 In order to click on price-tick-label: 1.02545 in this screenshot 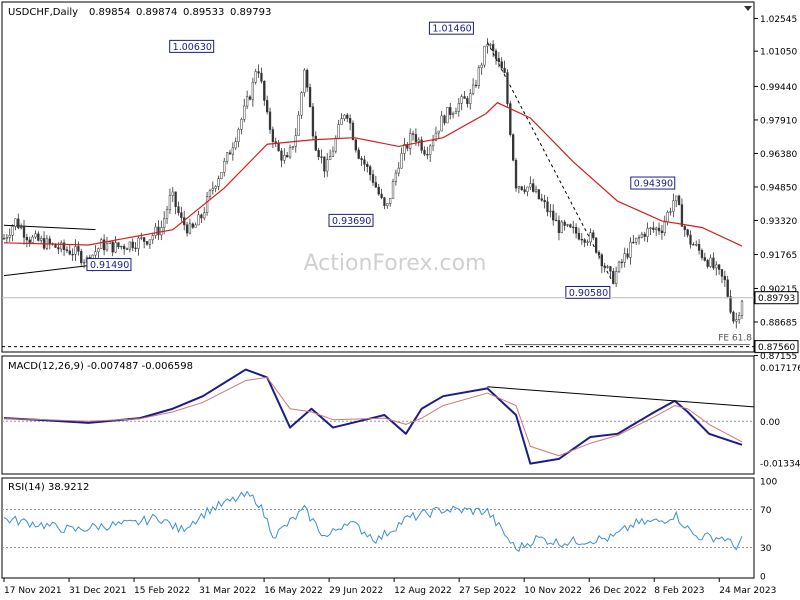, I will do `click(778, 20)`.